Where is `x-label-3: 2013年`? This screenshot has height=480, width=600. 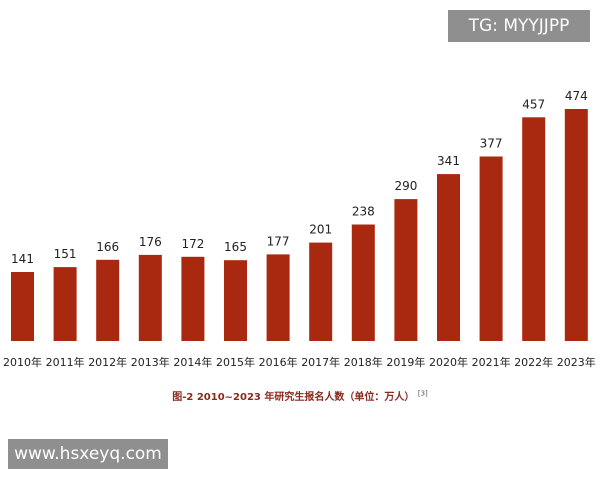 x-label-3: 2013年 is located at coordinates (150, 362).